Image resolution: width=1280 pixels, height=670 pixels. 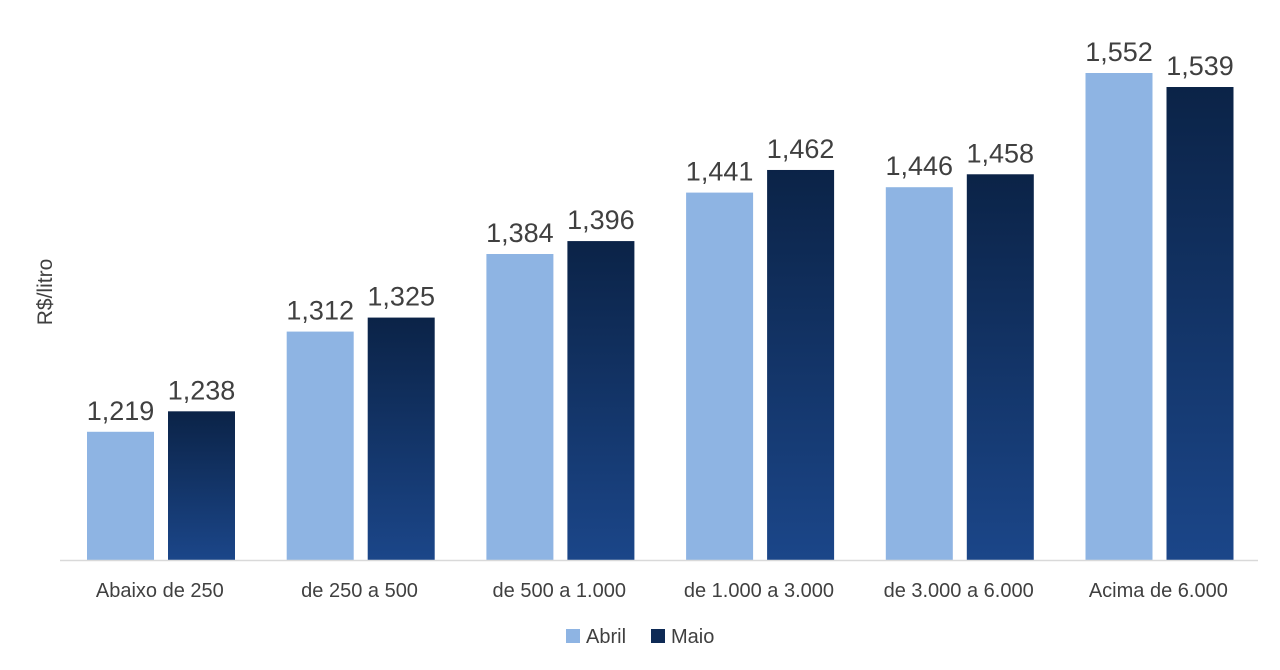 I want to click on data-label: 1,384, so click(x=520, y=233).